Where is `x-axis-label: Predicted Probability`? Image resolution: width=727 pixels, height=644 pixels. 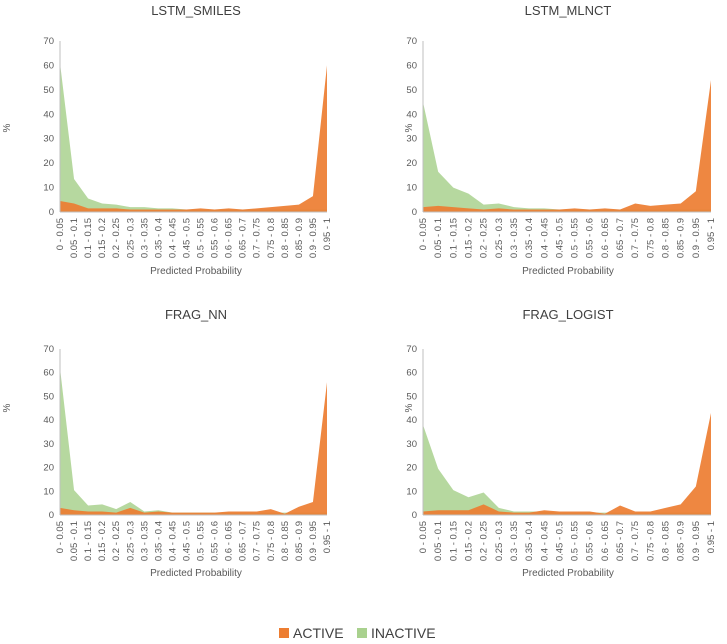 x-axis-label: Predicted Probability is located at coordinates (568, 573).